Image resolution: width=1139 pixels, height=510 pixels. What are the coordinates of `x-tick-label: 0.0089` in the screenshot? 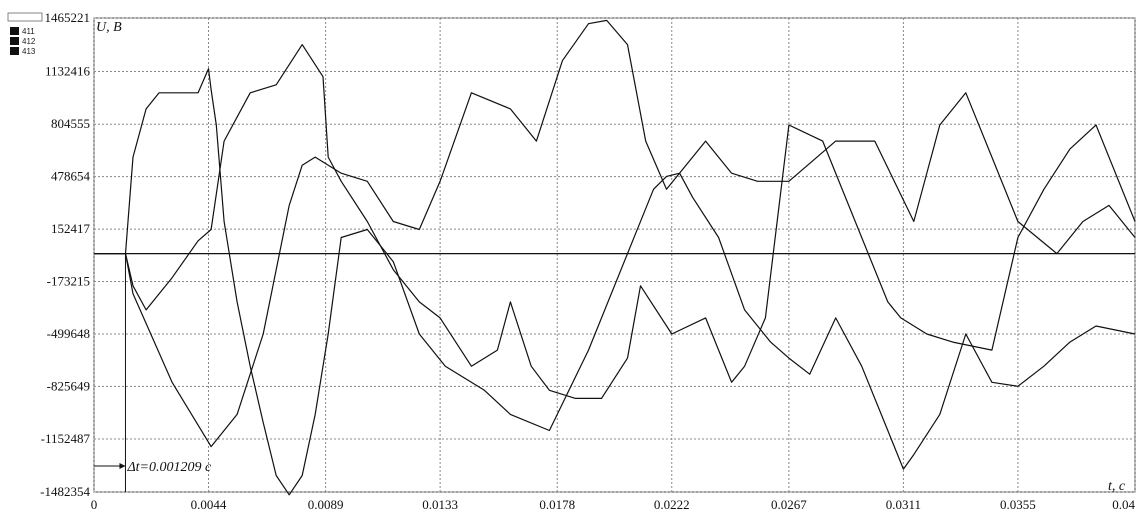 It's located at (326, 503).